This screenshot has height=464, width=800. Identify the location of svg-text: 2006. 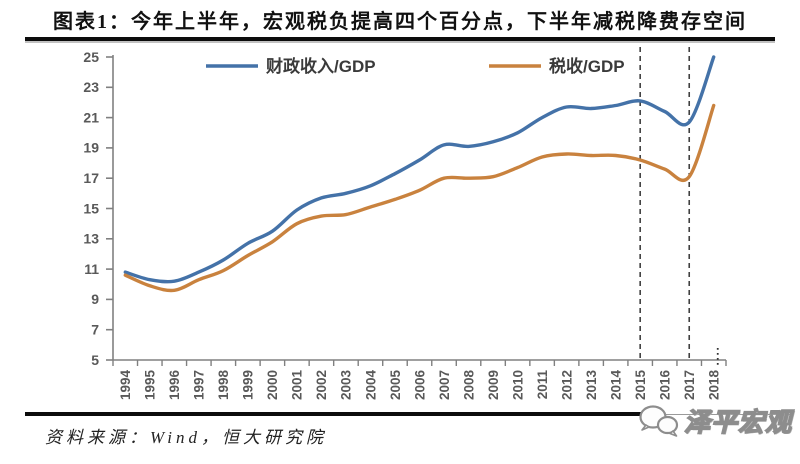
(419, 385).